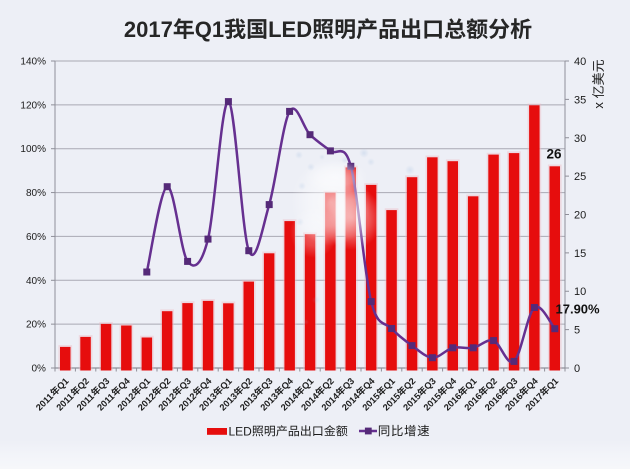 This screenshot has height=469, width=630. I want to click on svg-text: 20%, so click(36, 325).